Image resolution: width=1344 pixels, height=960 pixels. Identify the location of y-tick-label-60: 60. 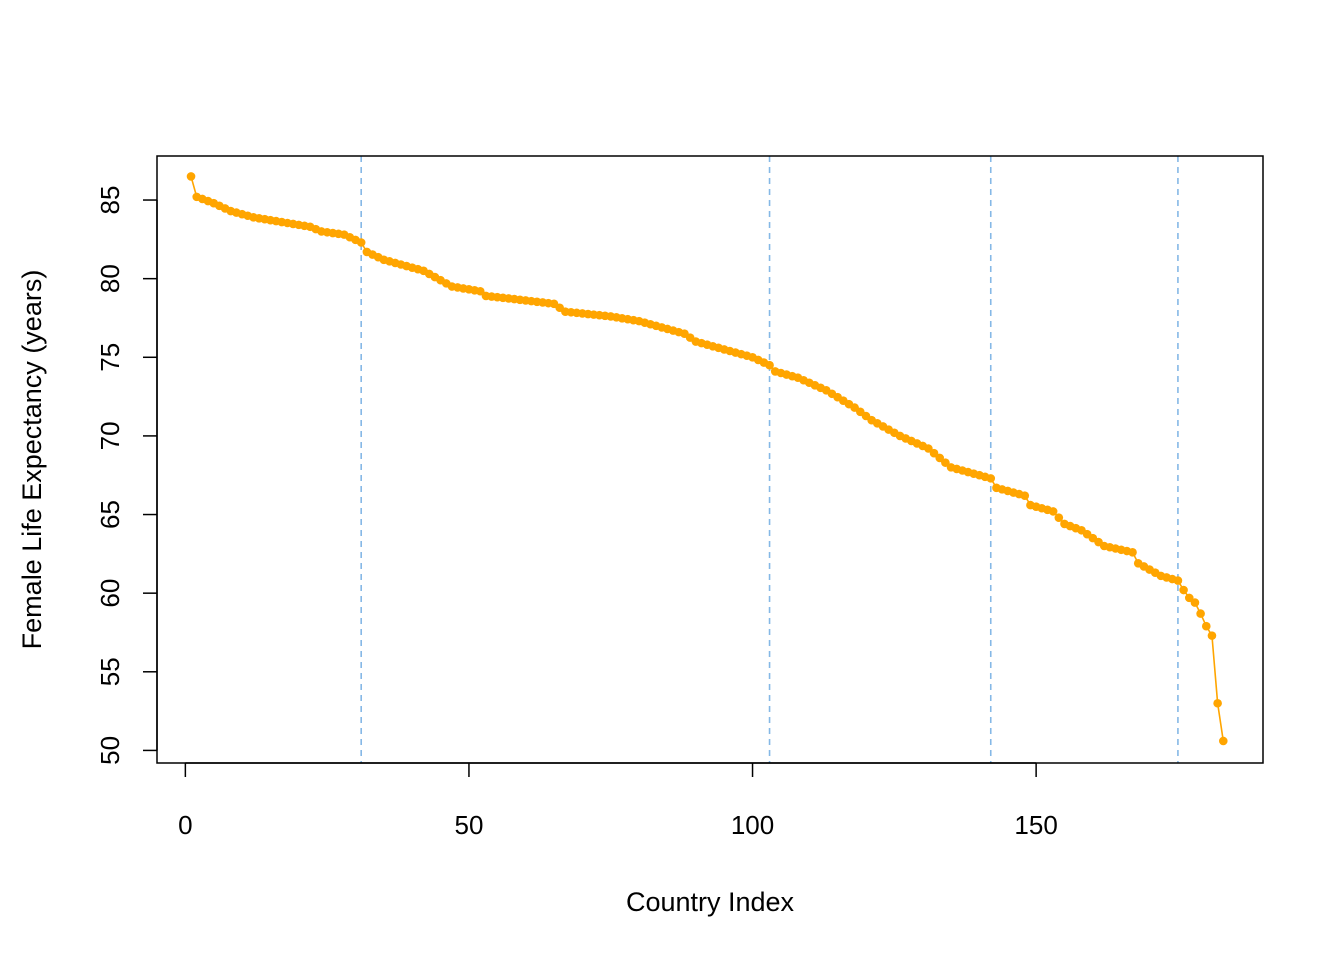
(110, 593).